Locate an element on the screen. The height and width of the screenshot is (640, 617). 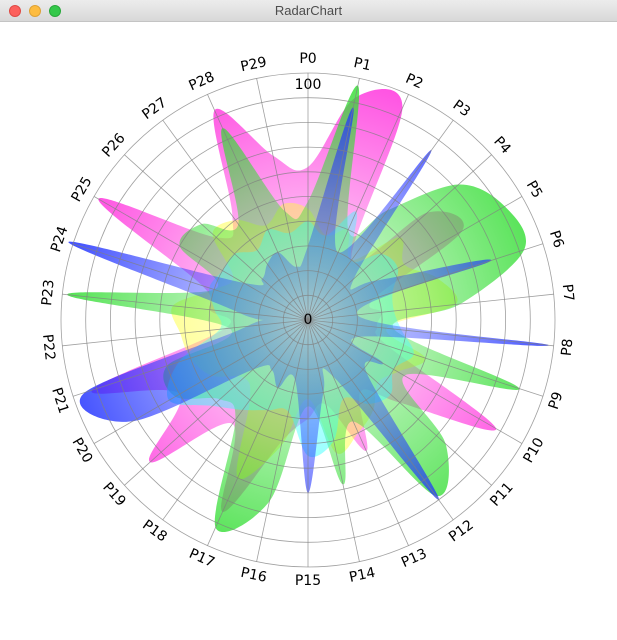
spoke-P12 is located at coordinates (380, 420).